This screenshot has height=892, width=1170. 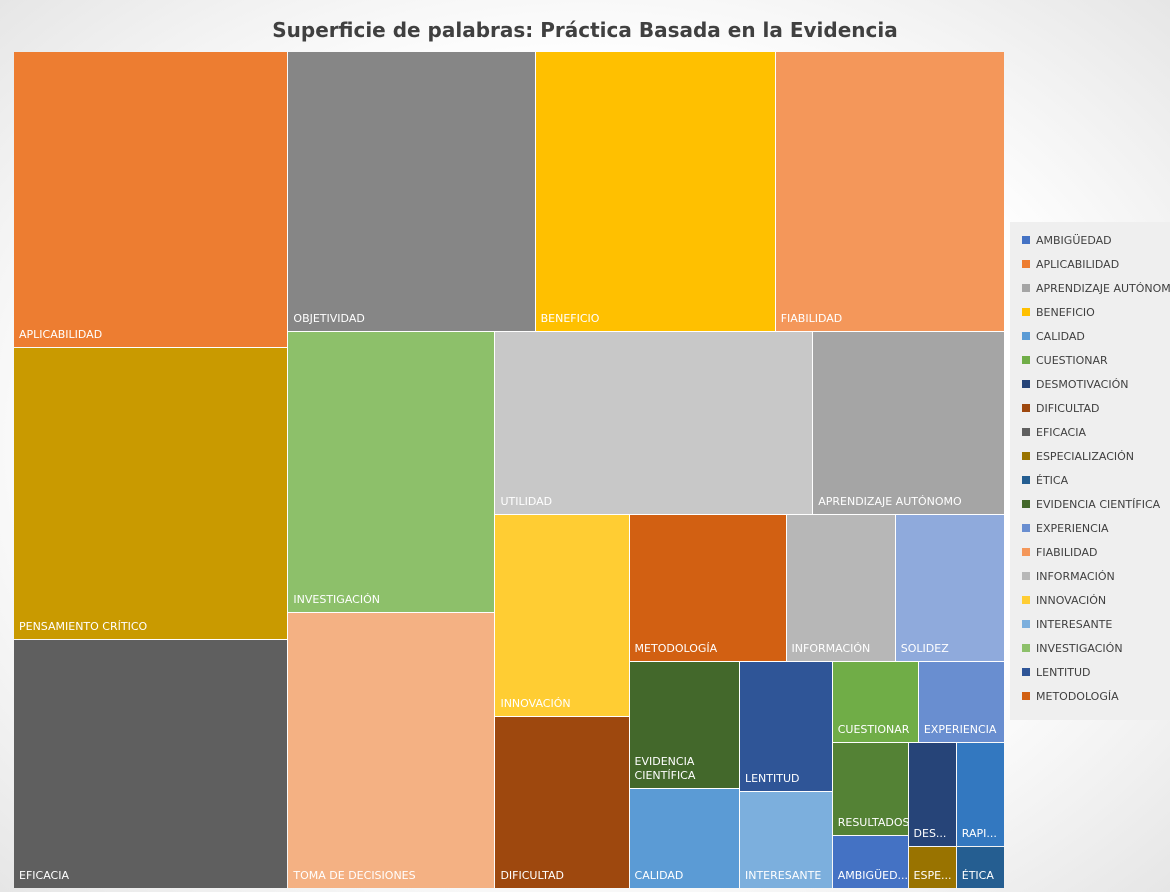 I want to click on tile-label: FIABILIDAD, so click(x=811, y=318).